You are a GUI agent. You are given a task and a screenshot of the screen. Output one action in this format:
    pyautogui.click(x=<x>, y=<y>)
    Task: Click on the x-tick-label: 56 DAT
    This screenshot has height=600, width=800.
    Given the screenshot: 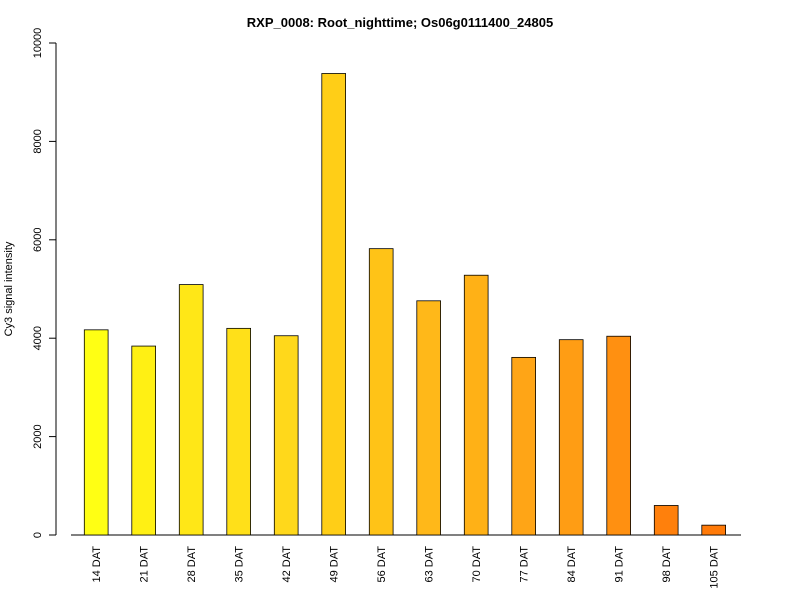 What is the action you would take?
    pyautogui.click(x=382, y=564)
    